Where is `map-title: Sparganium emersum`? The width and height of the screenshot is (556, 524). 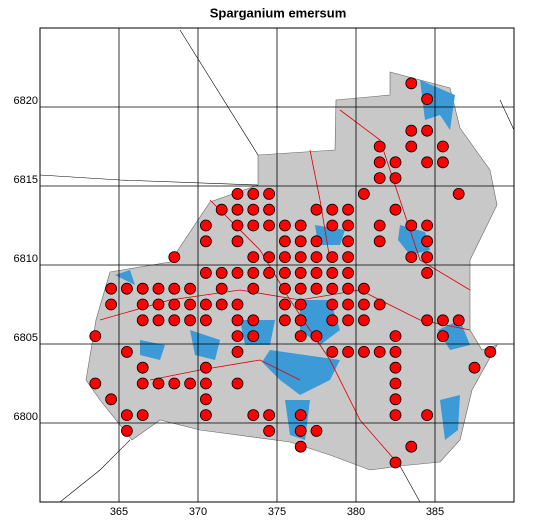
map-title: Sparganium emersum is located at coordinates (278, 12).